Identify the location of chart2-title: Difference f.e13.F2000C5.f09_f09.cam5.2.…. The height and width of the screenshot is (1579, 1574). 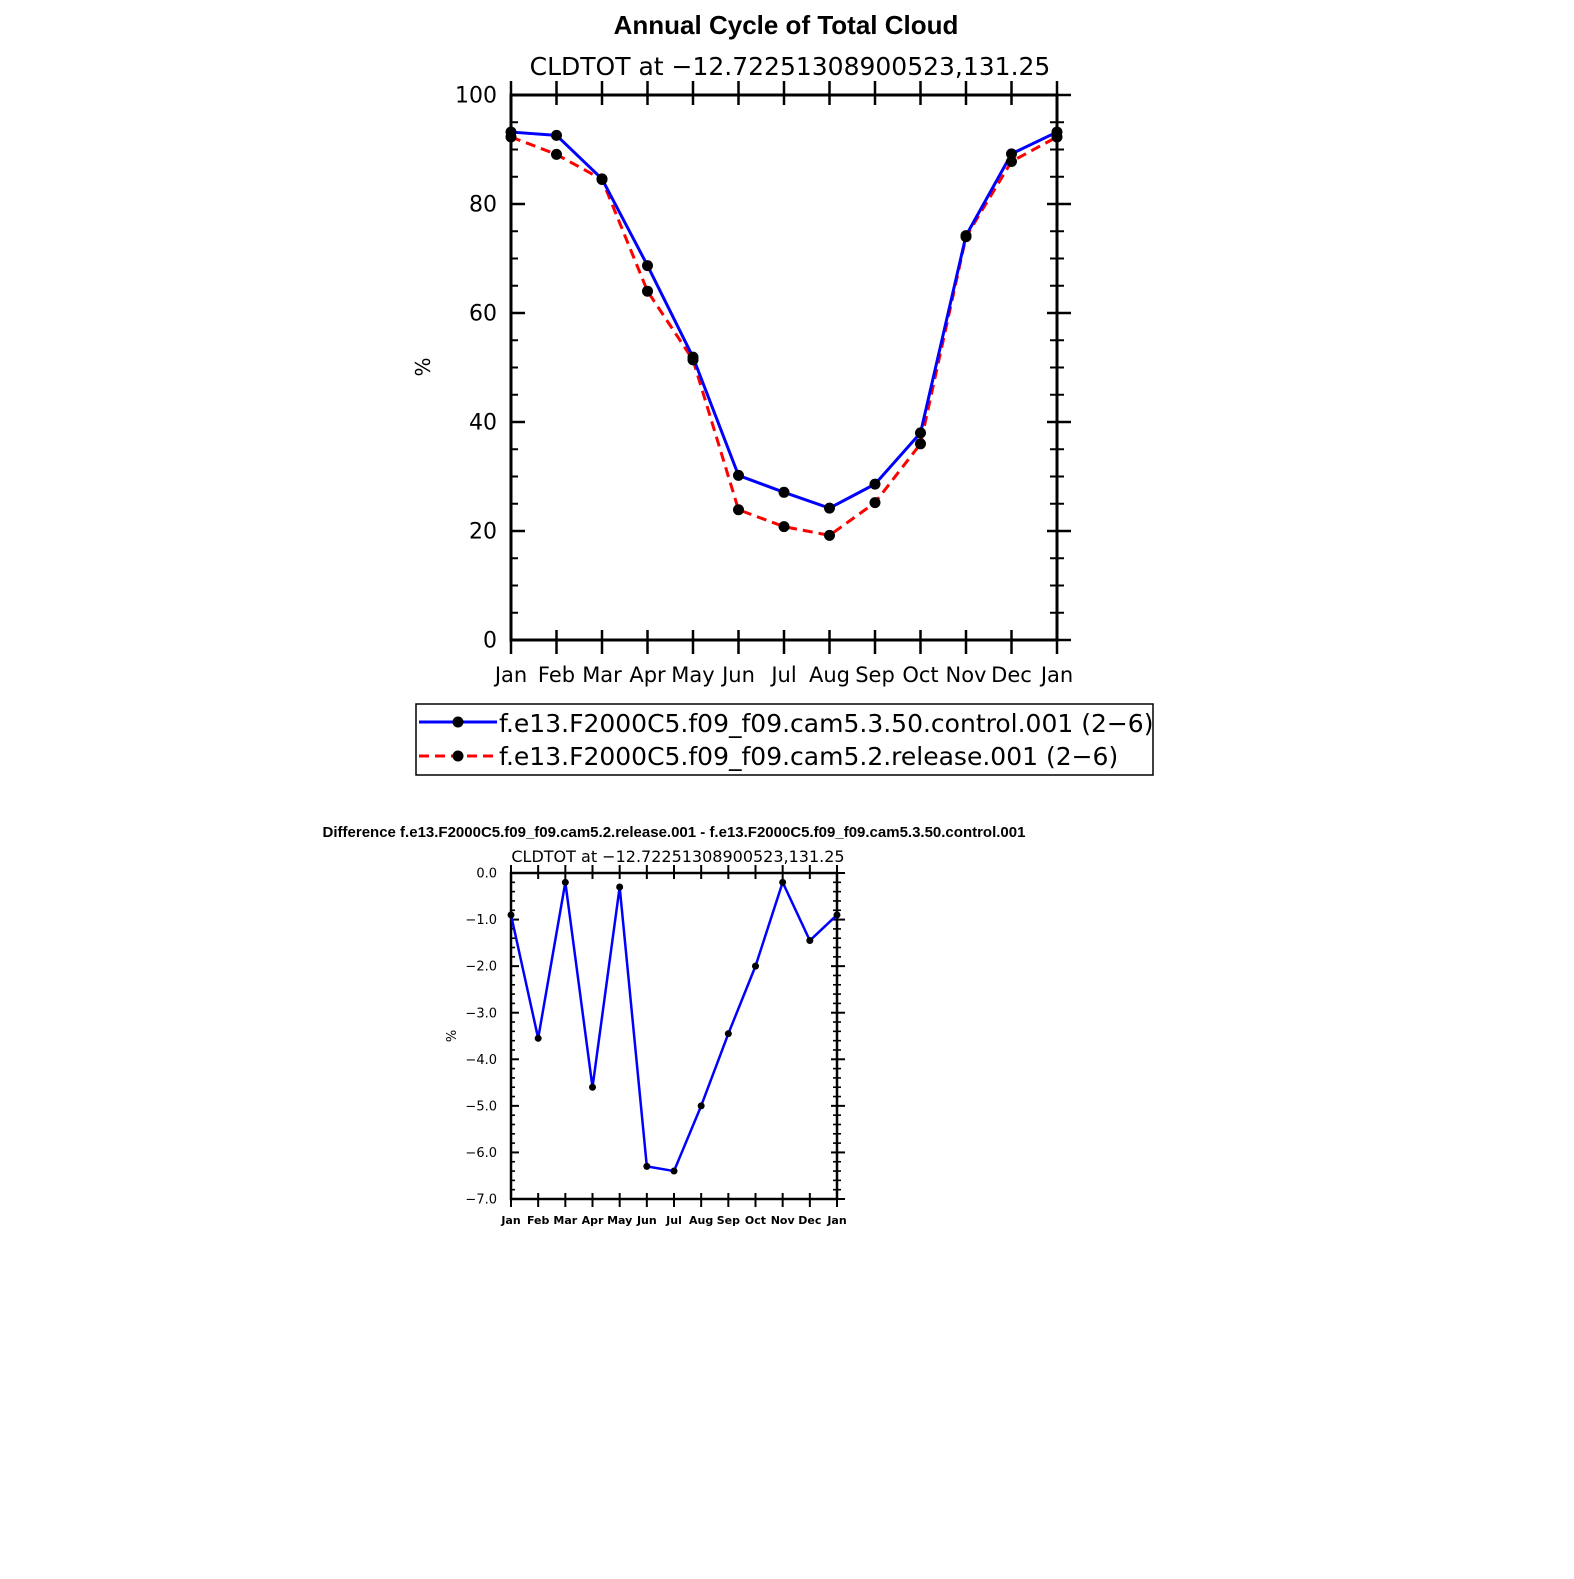
(674, 832).